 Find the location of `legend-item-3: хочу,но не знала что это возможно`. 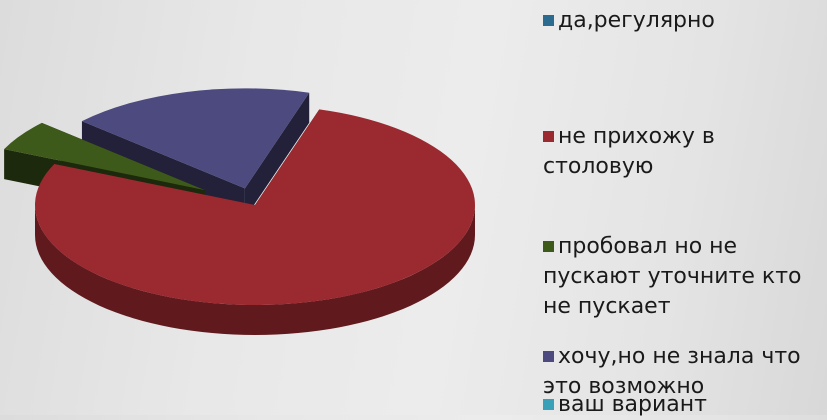

legend-item-3: хочу,но не знала что это возможно is located at coordinates (682, 372).